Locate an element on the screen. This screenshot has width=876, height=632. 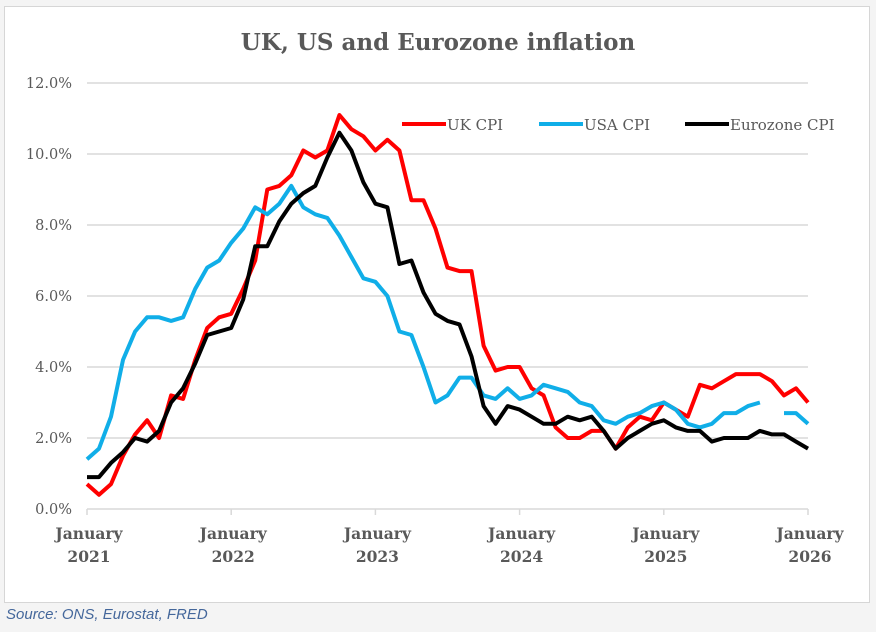
x-tick-label-year: 2025 is located at coordinates (665, 556).